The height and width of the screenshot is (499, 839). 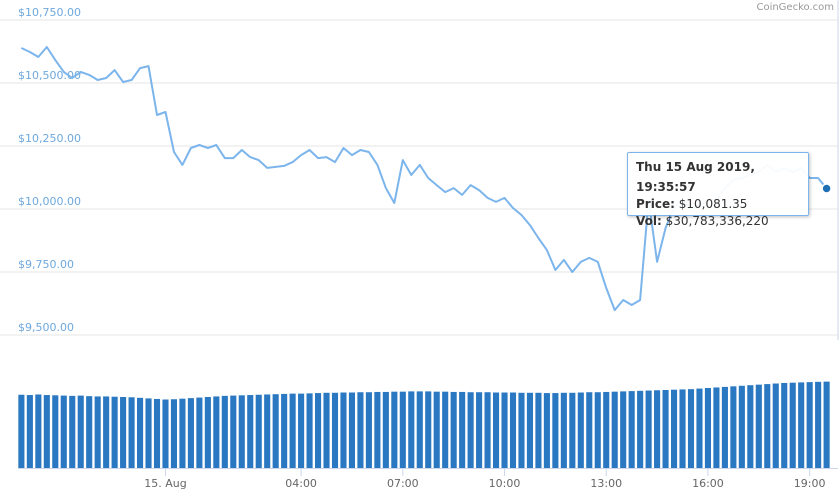 I want to click on x-tick-label: 15. Aug, so click(x=165, y=483).